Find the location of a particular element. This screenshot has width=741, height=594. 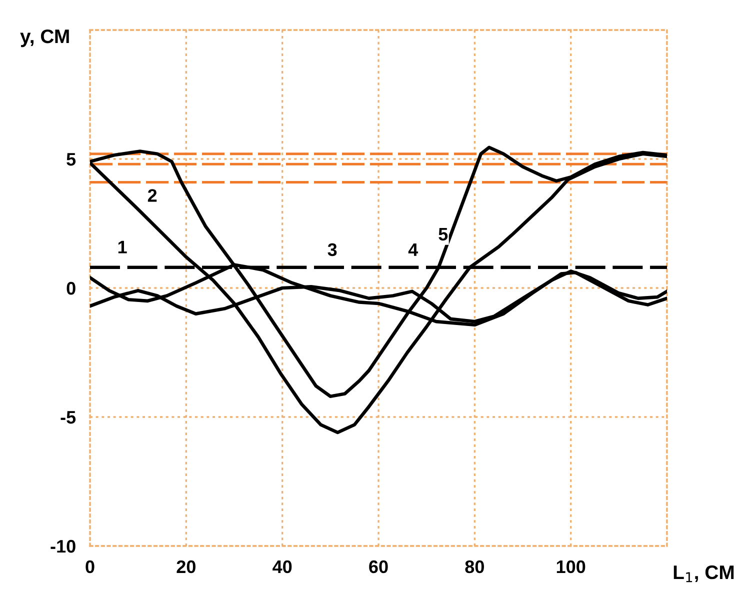

annotation: 3 is located at coordinates (332, 249).